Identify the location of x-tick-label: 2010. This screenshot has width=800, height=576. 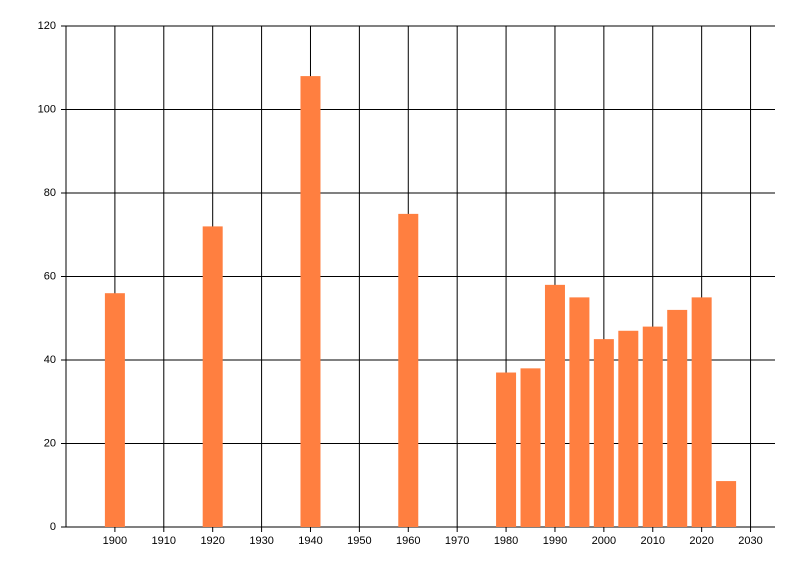
(653, 541).